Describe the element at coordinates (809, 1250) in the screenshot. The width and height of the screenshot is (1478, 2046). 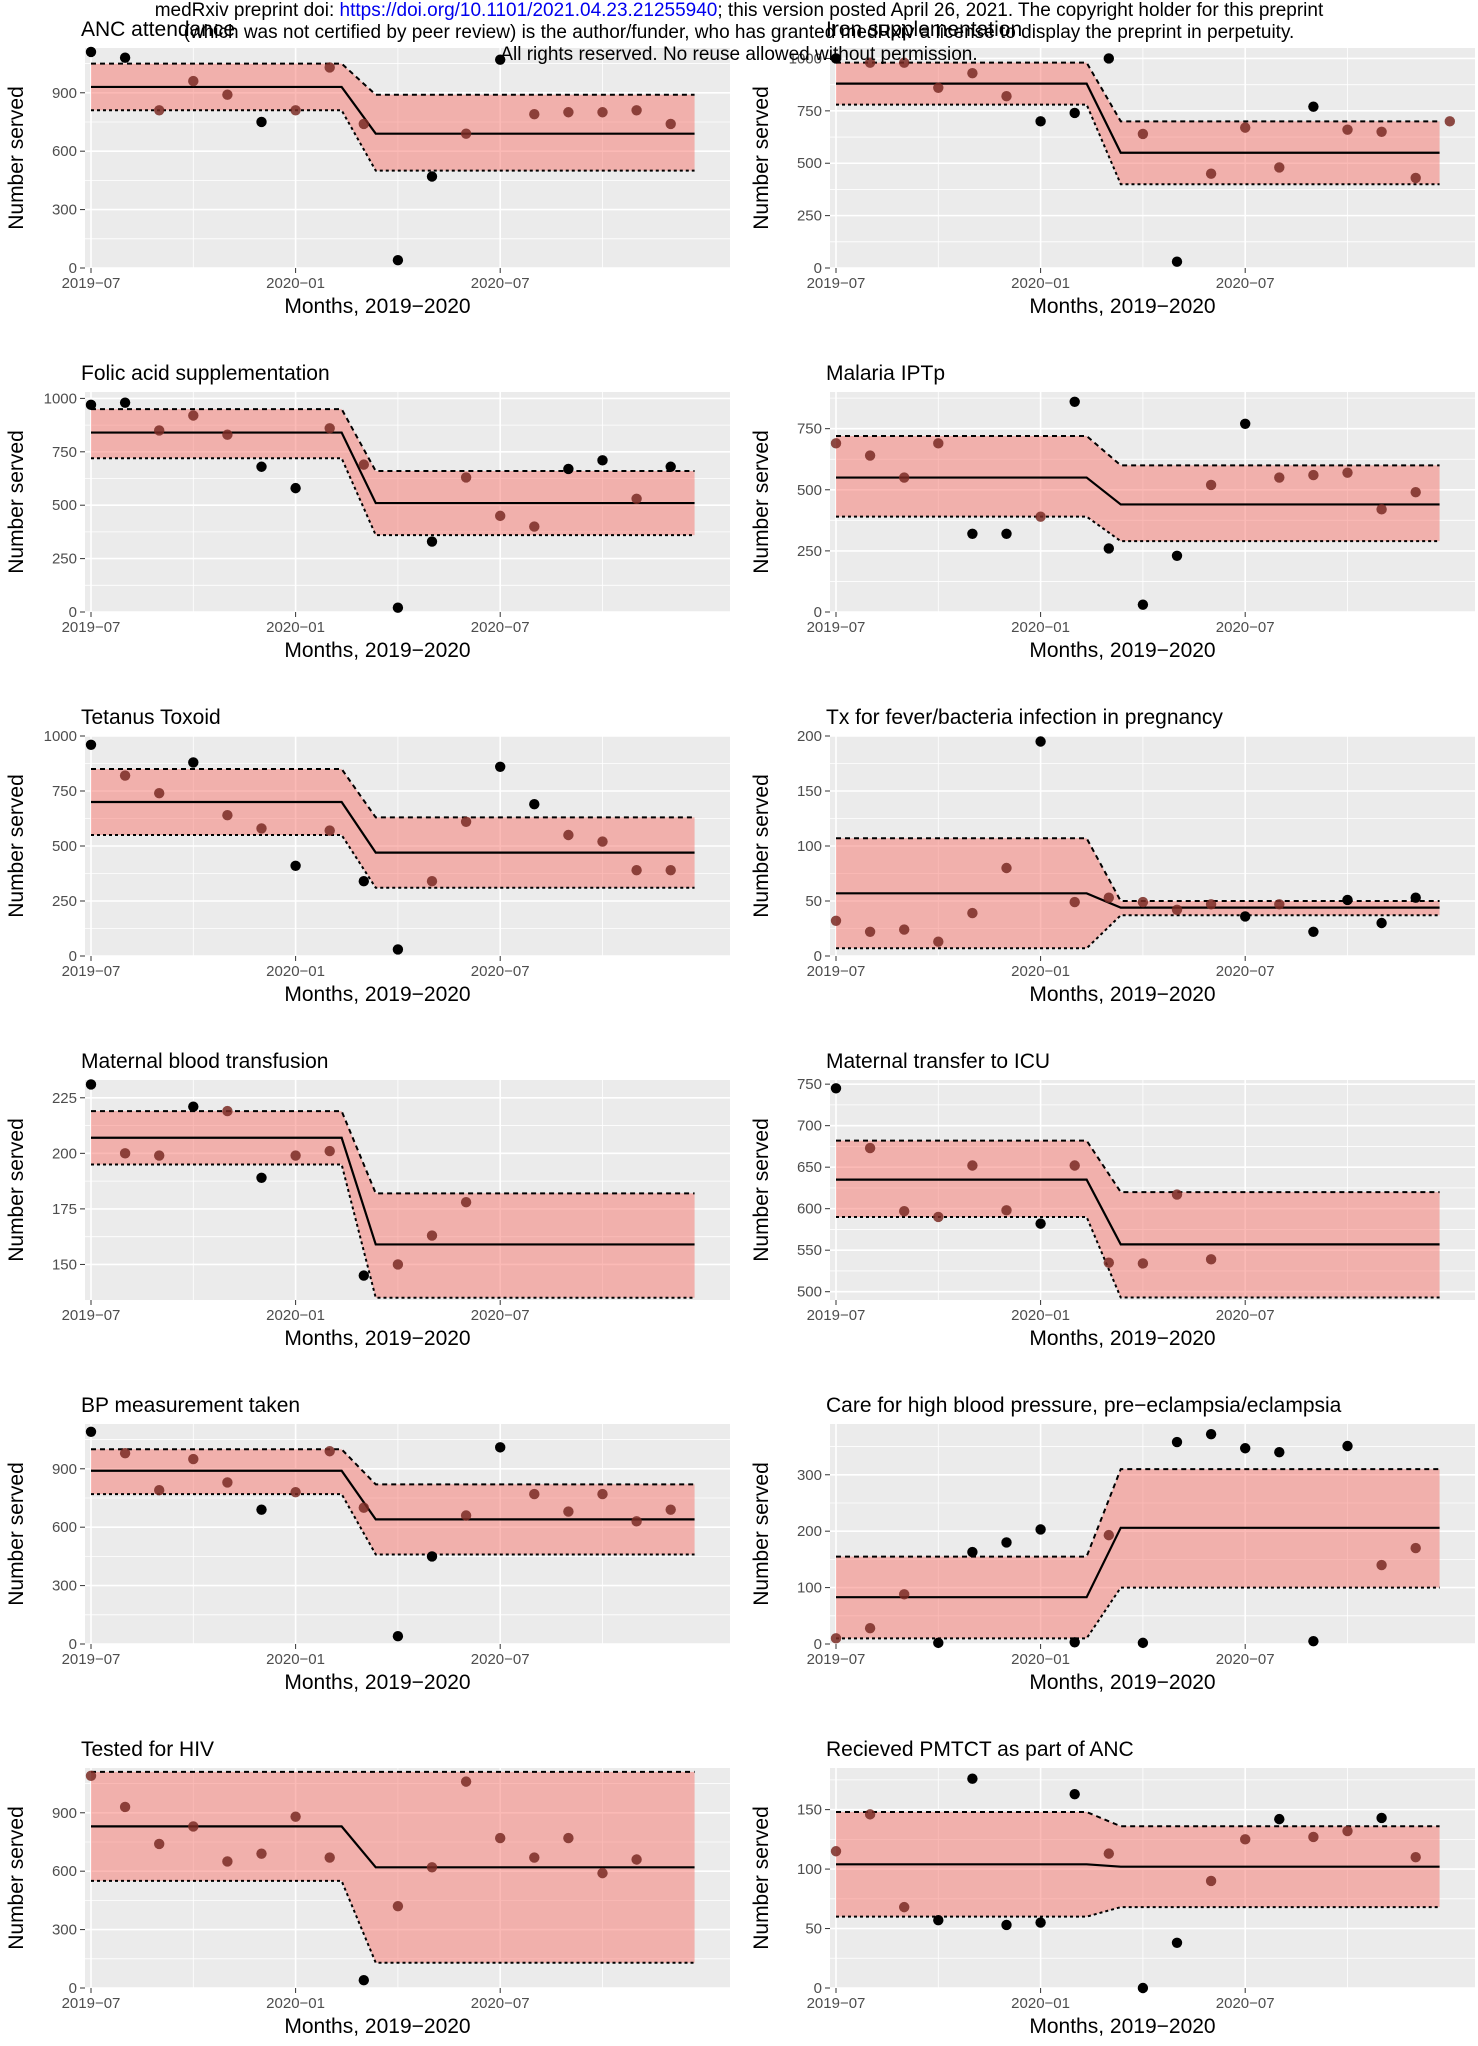
I see `y-tick-label: 550` at that location.